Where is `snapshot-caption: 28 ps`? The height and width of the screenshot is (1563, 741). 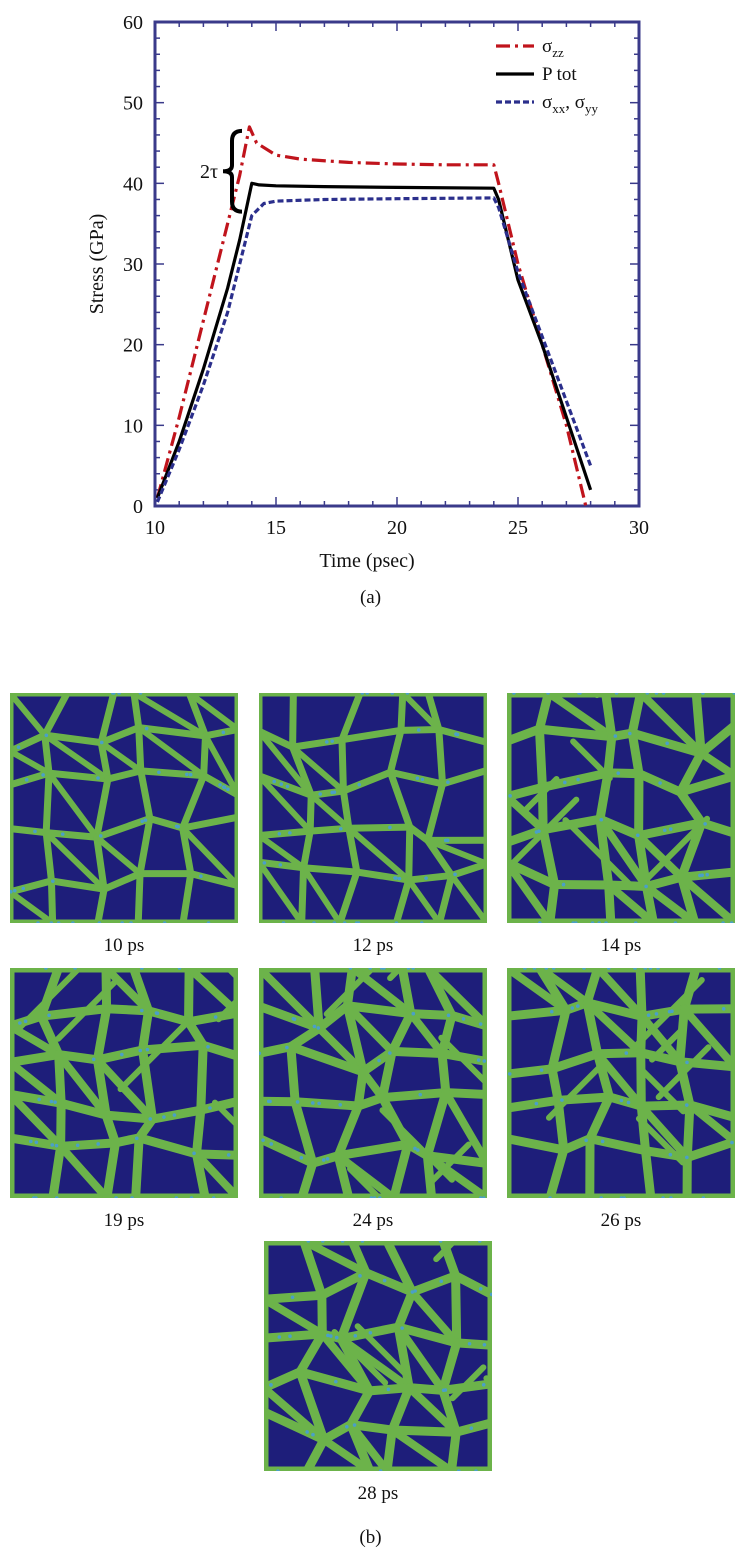
snapshot-caption: 28 ps is located at coordinates (378, 1493).